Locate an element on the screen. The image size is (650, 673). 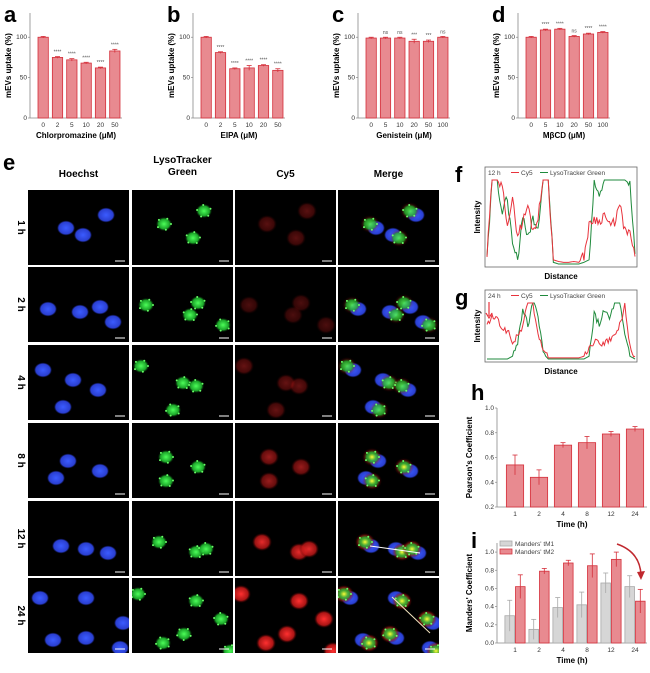
y-tick-label: 0.6 is located at coordinates (489, 458).